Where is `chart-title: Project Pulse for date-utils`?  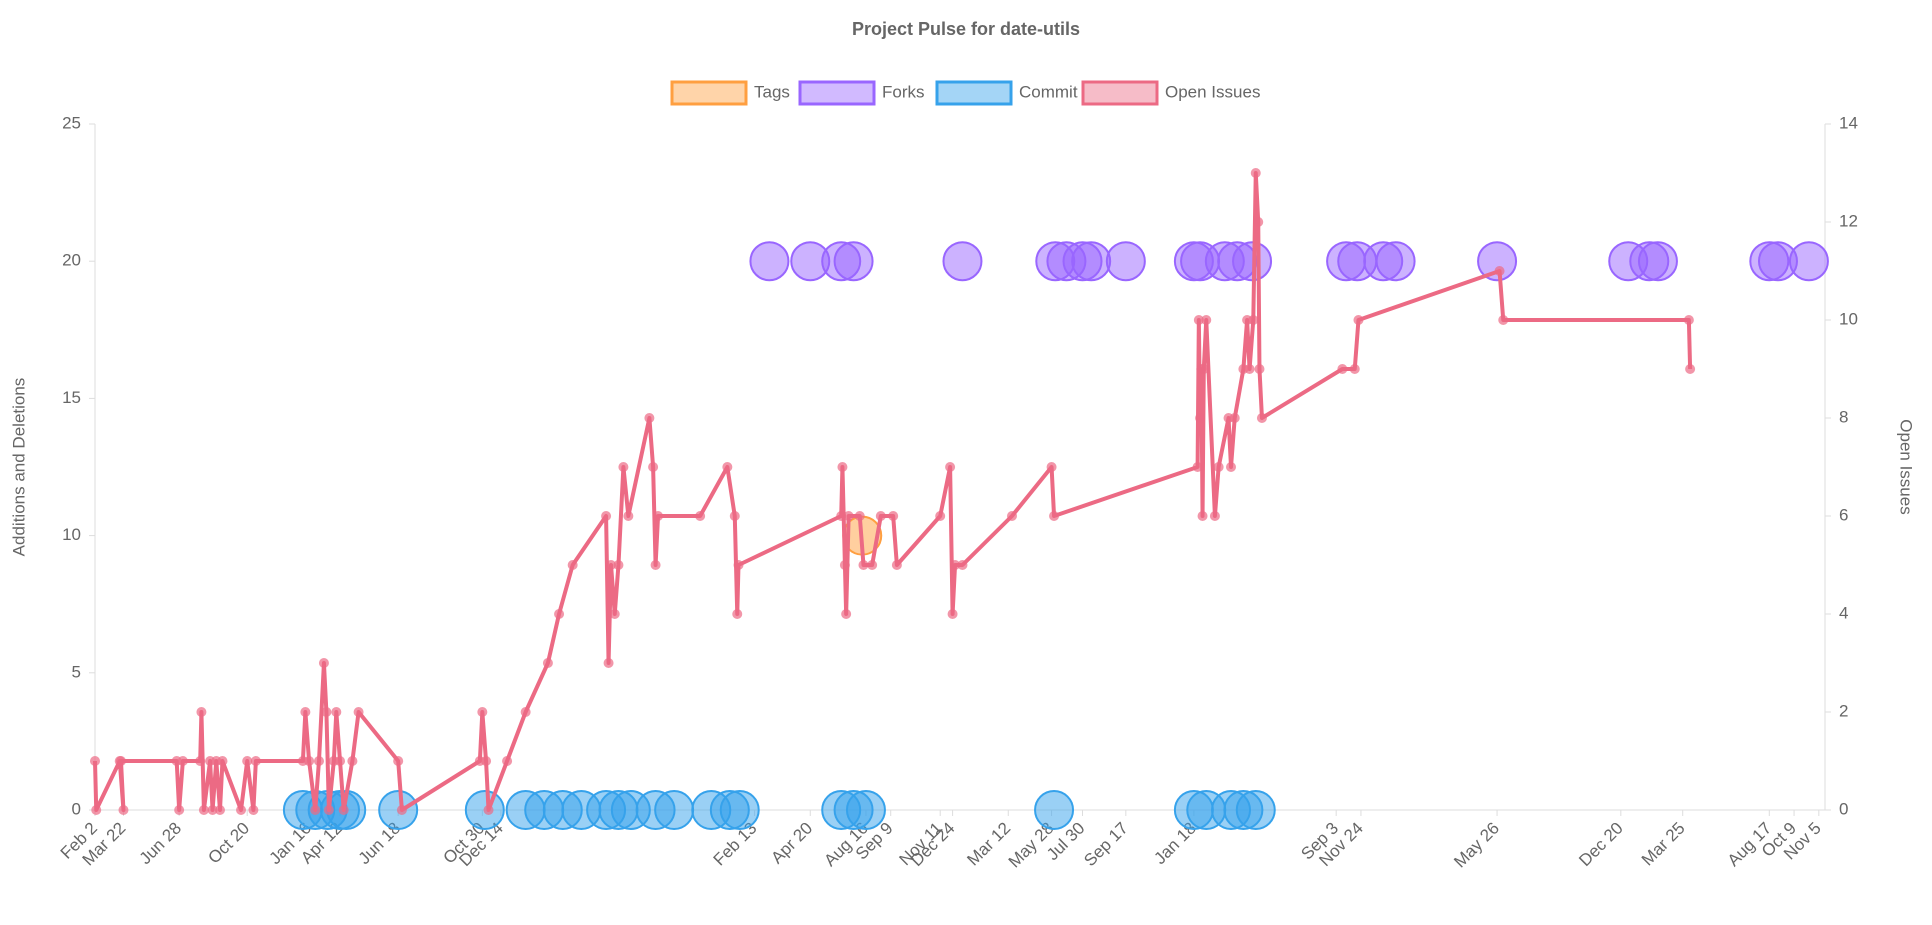 chart-title: Project Pulse for date-utils is located at coordinates (966, 29).